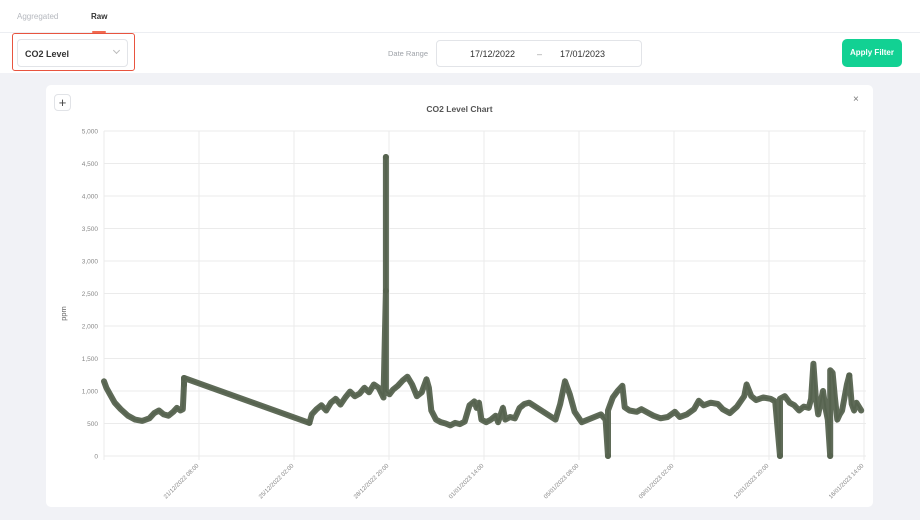  I want to click on x-tick-label: 25/12/2022 02:00, so click(277, 482).